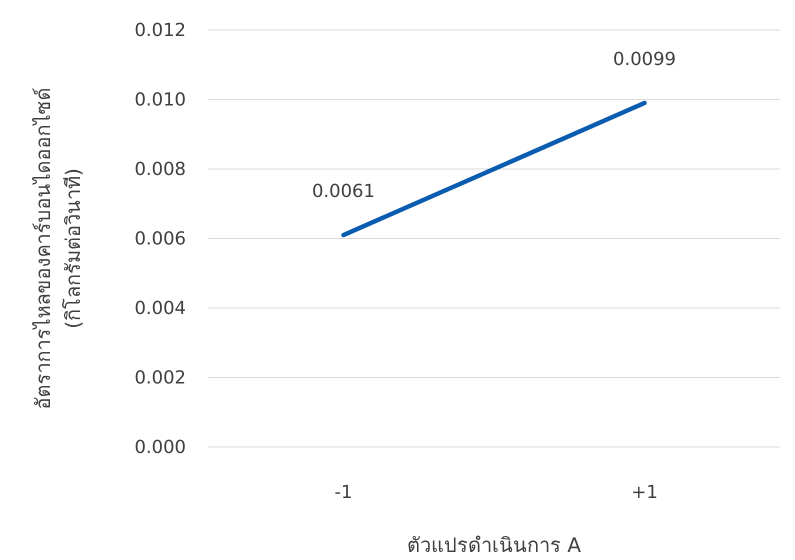  I want to click on y-tick-label: 0.006, so click(160, 239).